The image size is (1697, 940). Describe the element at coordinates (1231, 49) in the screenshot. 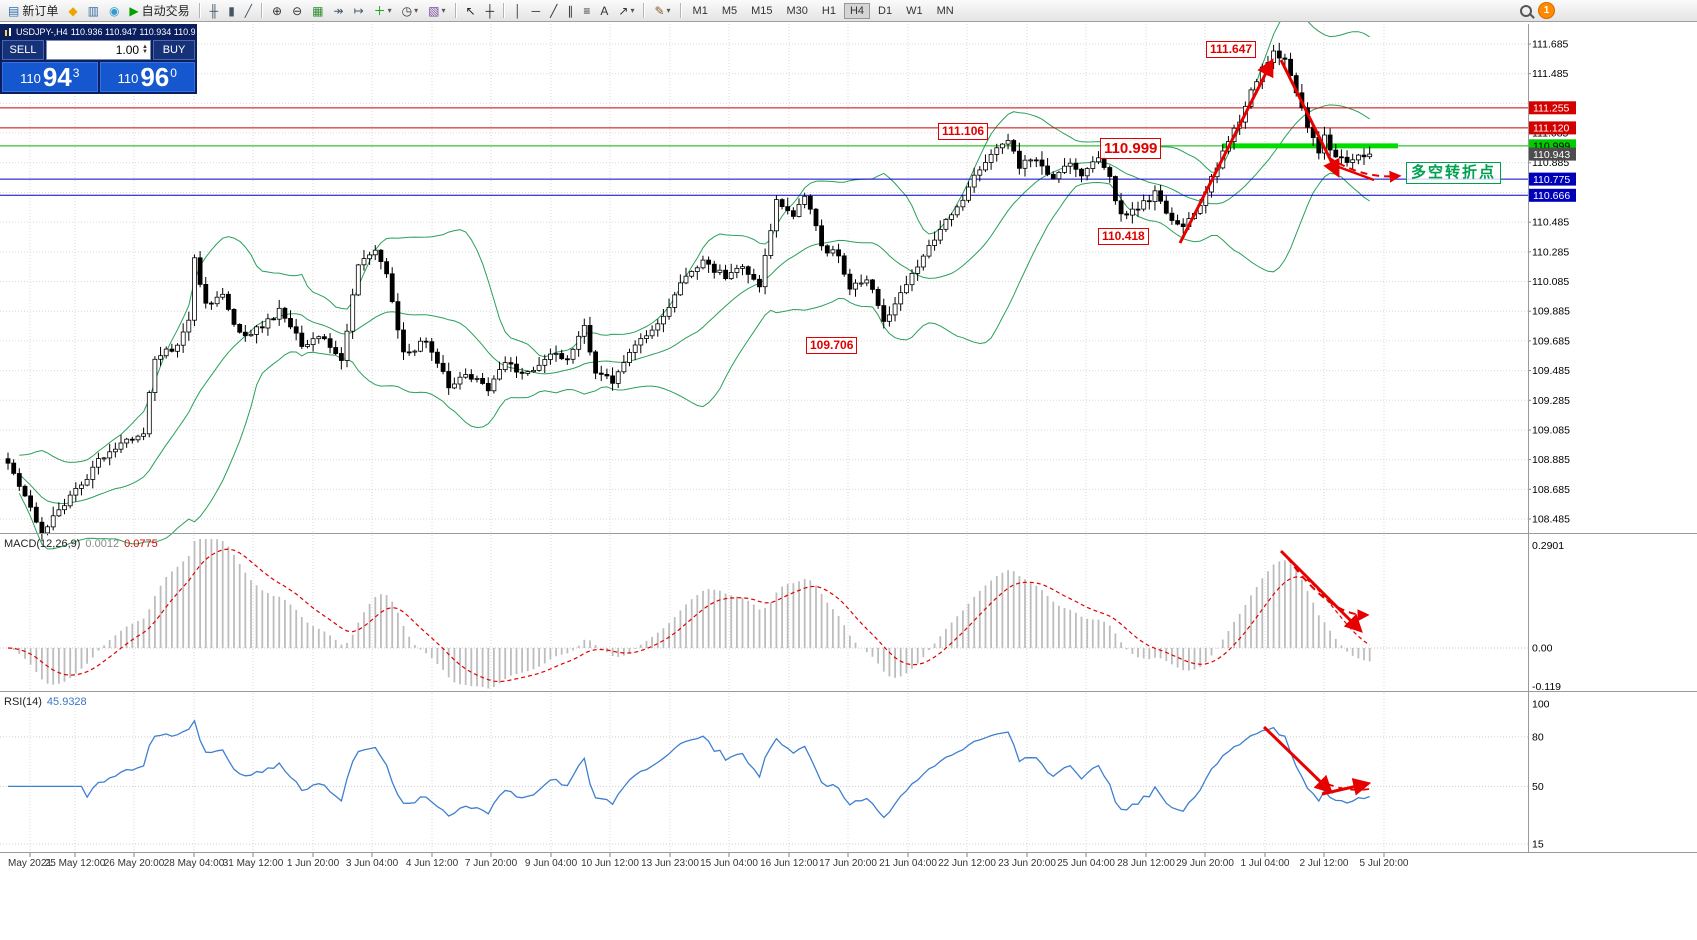

I see `price-callout: 111.647` at that location.